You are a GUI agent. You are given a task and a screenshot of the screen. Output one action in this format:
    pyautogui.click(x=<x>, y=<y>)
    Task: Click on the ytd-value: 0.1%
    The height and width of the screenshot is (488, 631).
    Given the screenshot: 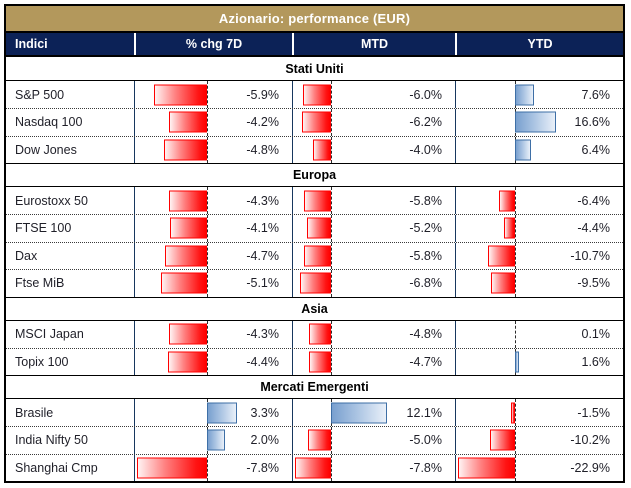 What is the action you would take?
    pyautogui.click(x=596, y=334)
    